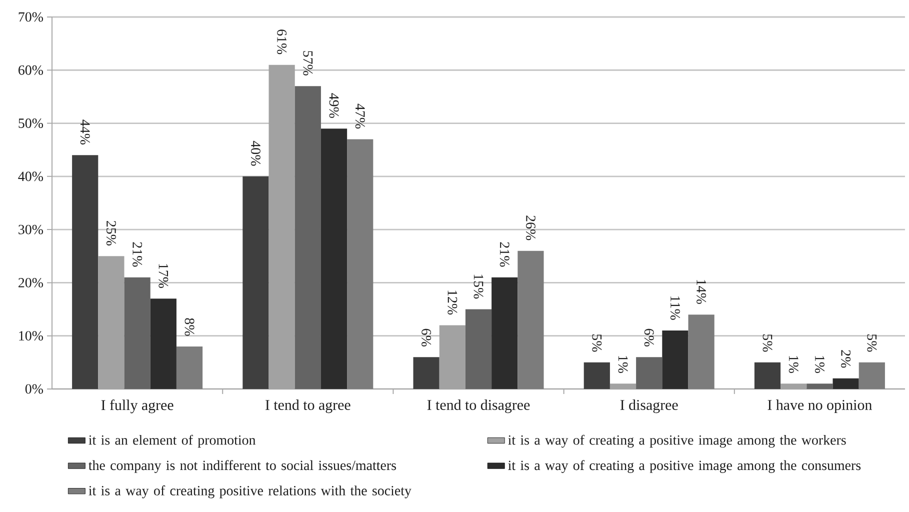 This screenshot has height=512, width=909. I want to click on data-label: 49%, so click(334, 105).